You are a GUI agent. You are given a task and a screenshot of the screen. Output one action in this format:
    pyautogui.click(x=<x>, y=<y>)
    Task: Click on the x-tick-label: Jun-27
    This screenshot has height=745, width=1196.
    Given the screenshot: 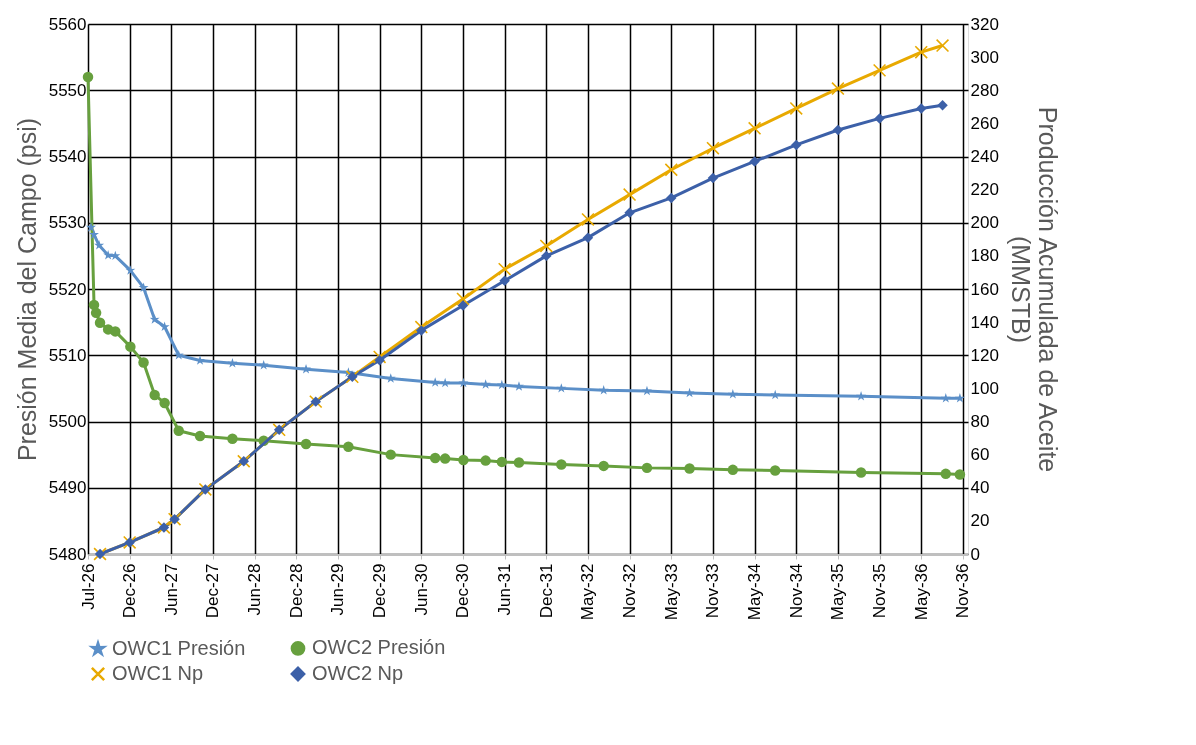 What is the action you would take?
    pyautogui.click(x=171, y=589)
    